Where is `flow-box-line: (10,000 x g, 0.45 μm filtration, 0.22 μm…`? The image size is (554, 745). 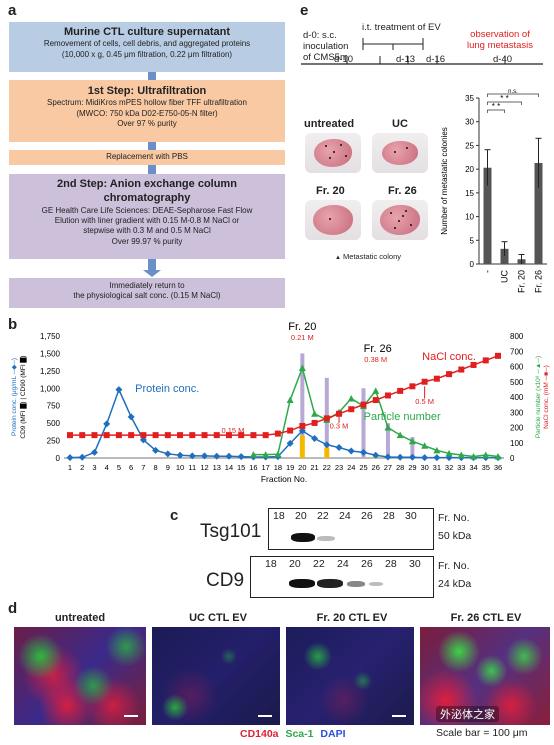
flow-box-line: (10,000 x g, 0.45 μm filtration, 0.22 μm… is located at coordinates (147, 54).